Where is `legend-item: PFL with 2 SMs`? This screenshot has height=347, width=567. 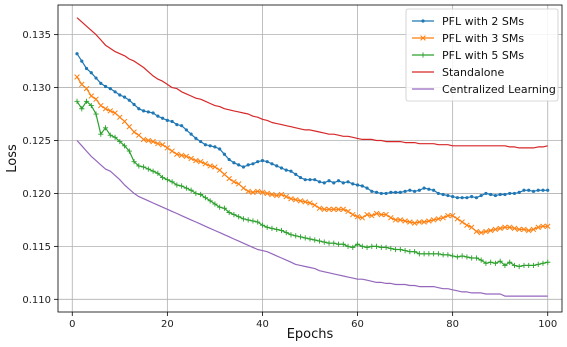
legend-item: PFL with 2 SMs is located at coordinates (468, 21).